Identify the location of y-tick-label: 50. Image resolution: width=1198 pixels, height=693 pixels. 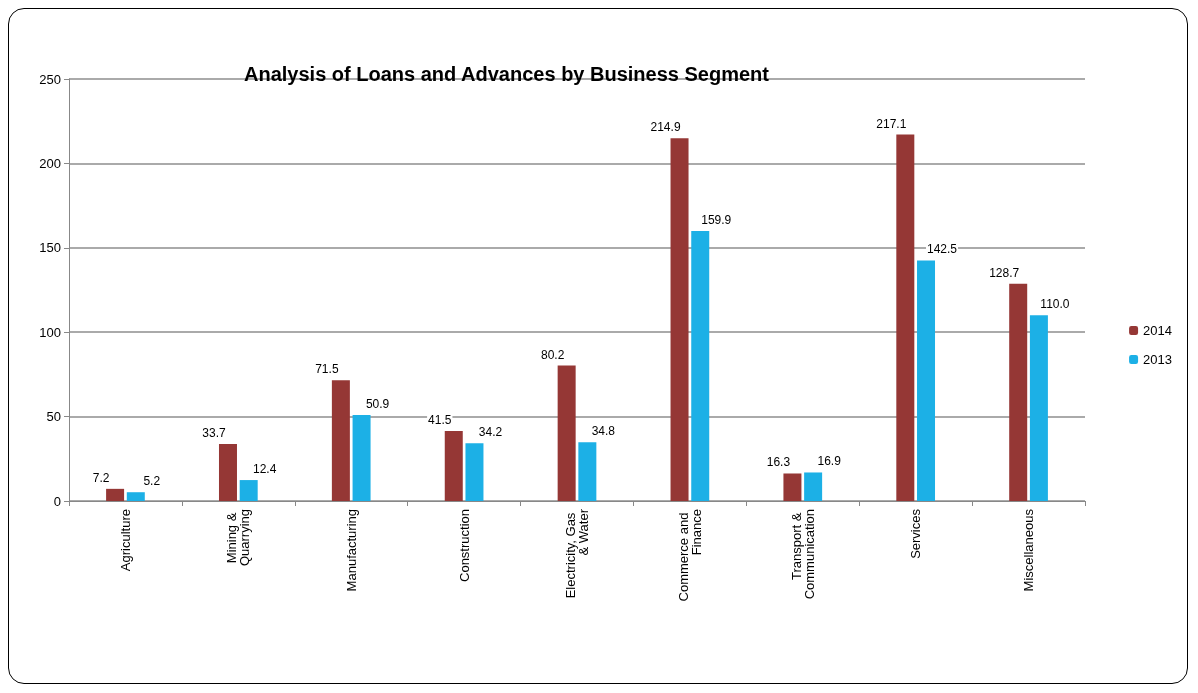
(53, 417).